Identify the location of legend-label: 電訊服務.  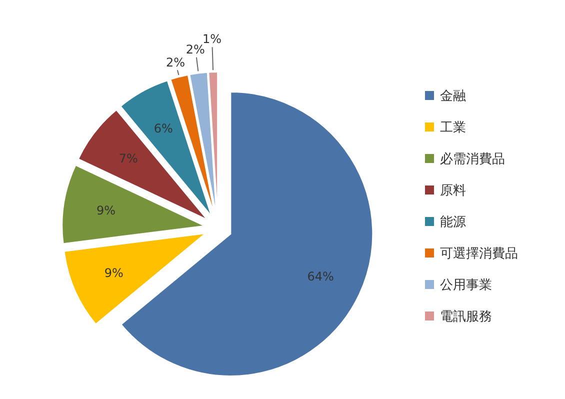
(466, 317).